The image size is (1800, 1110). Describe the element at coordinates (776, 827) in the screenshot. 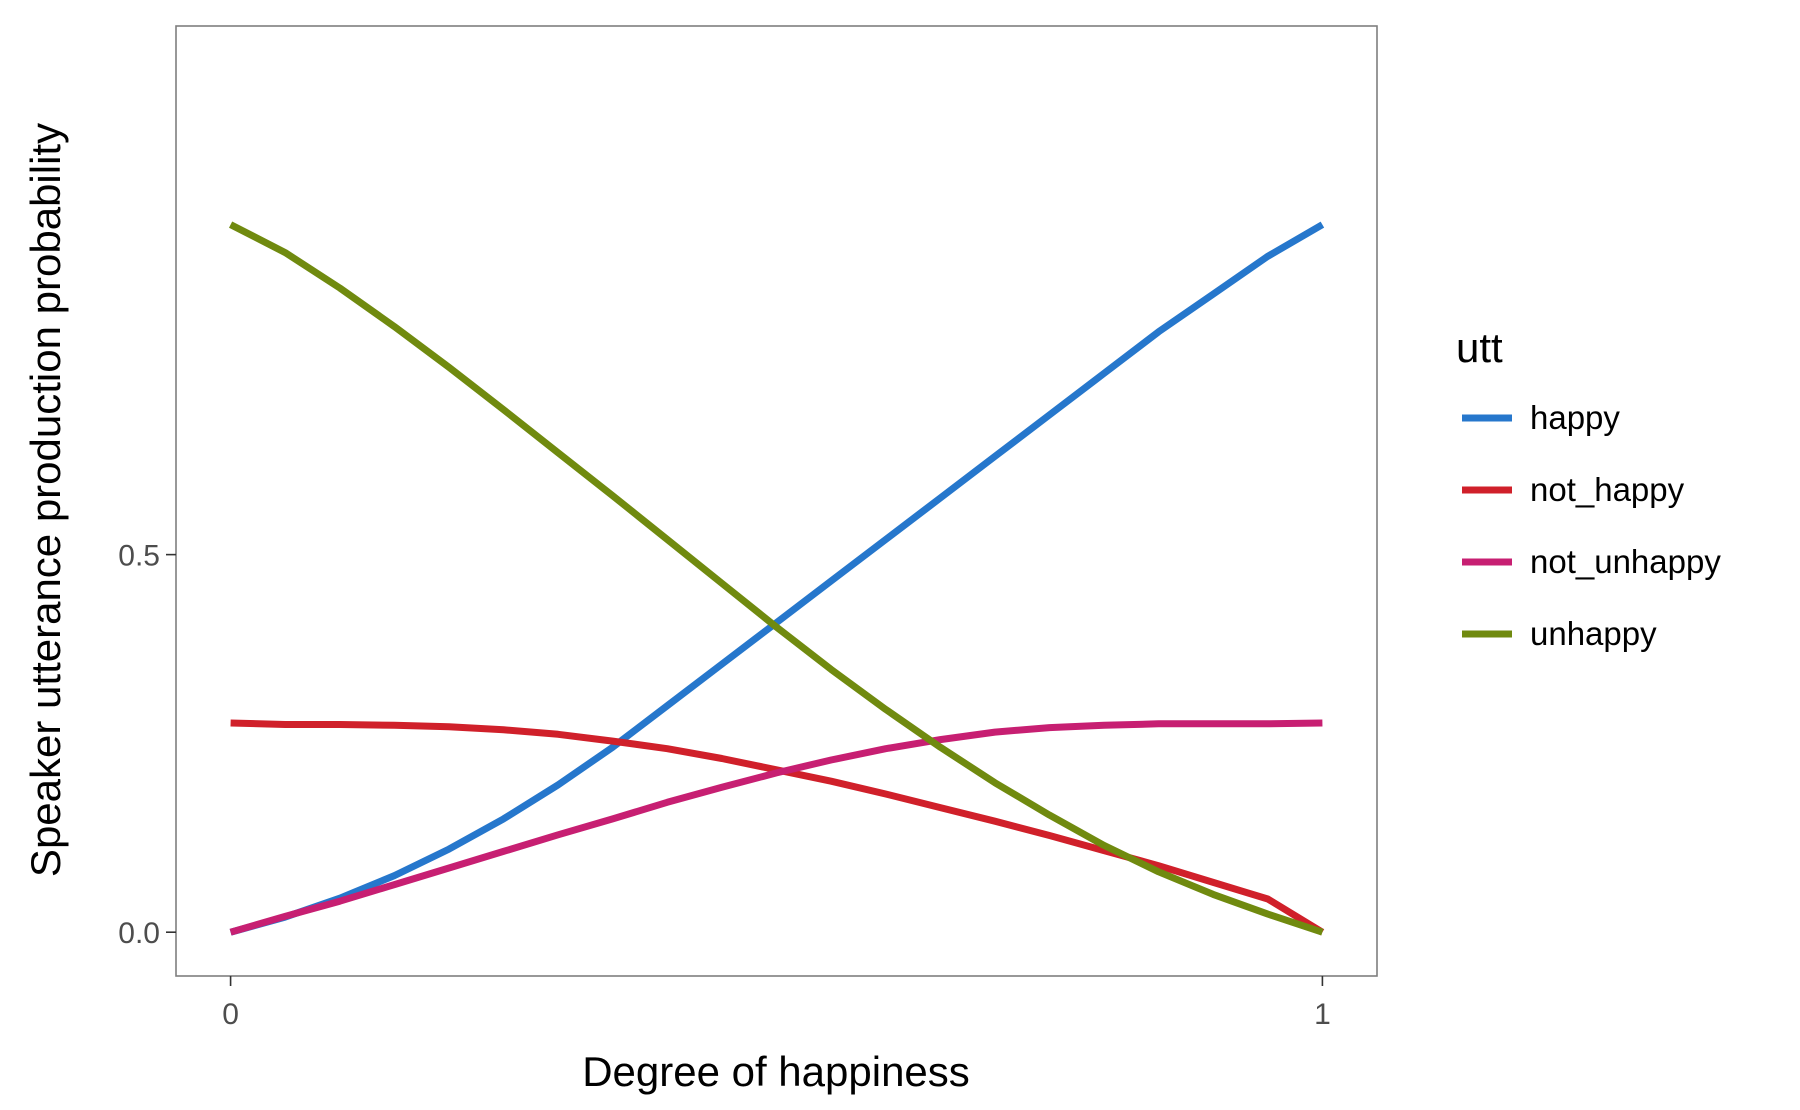

I see `series-line-not-unhappy` at that location.